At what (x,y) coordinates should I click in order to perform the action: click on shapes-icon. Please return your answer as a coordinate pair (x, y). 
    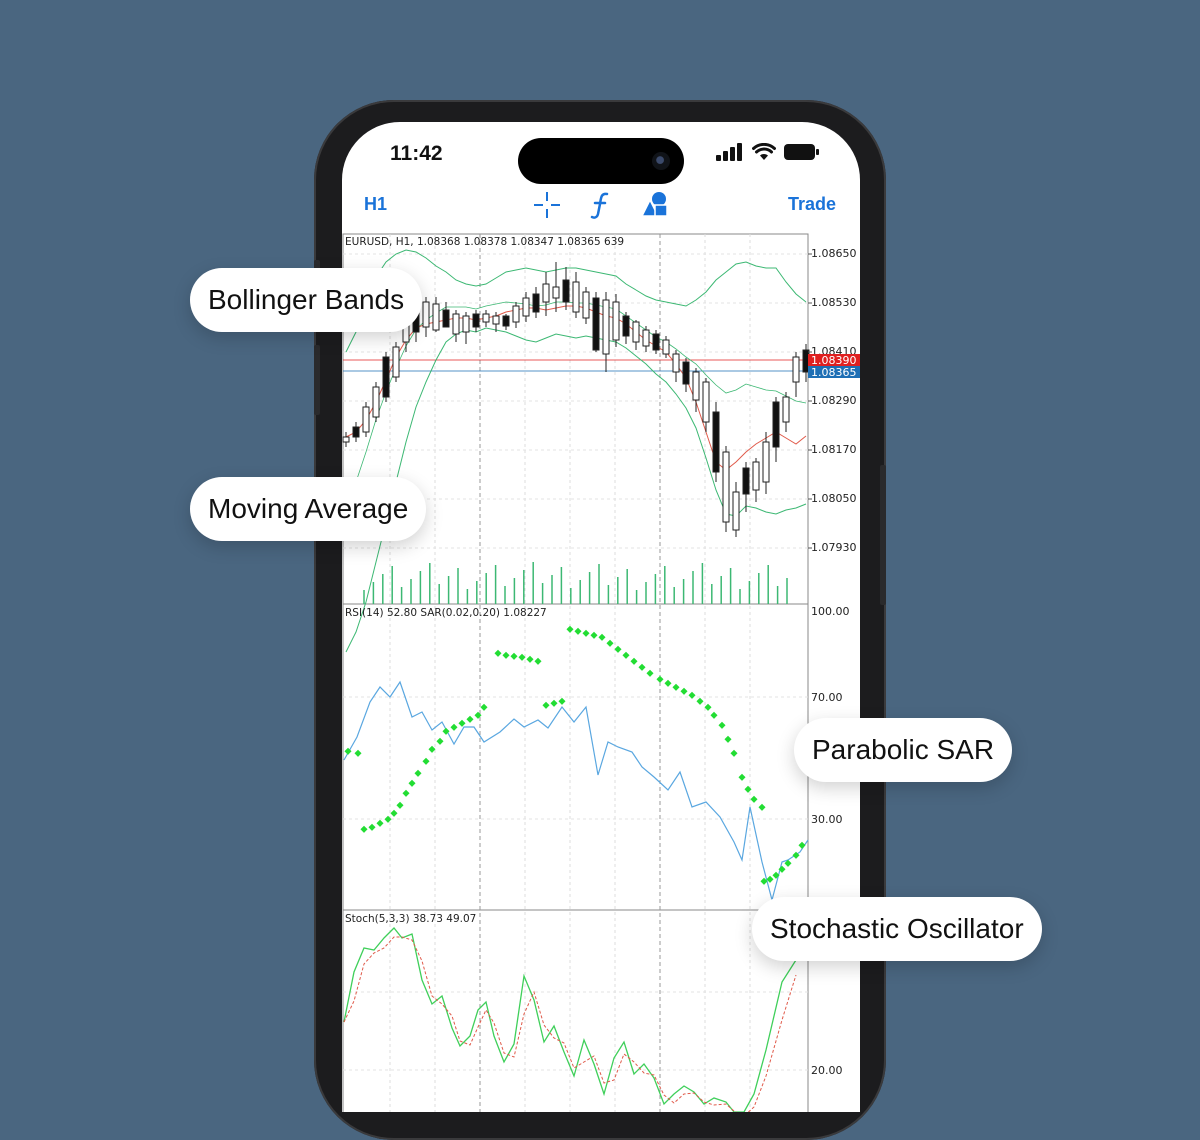
    Looking at the image, I should click on (655, 205).